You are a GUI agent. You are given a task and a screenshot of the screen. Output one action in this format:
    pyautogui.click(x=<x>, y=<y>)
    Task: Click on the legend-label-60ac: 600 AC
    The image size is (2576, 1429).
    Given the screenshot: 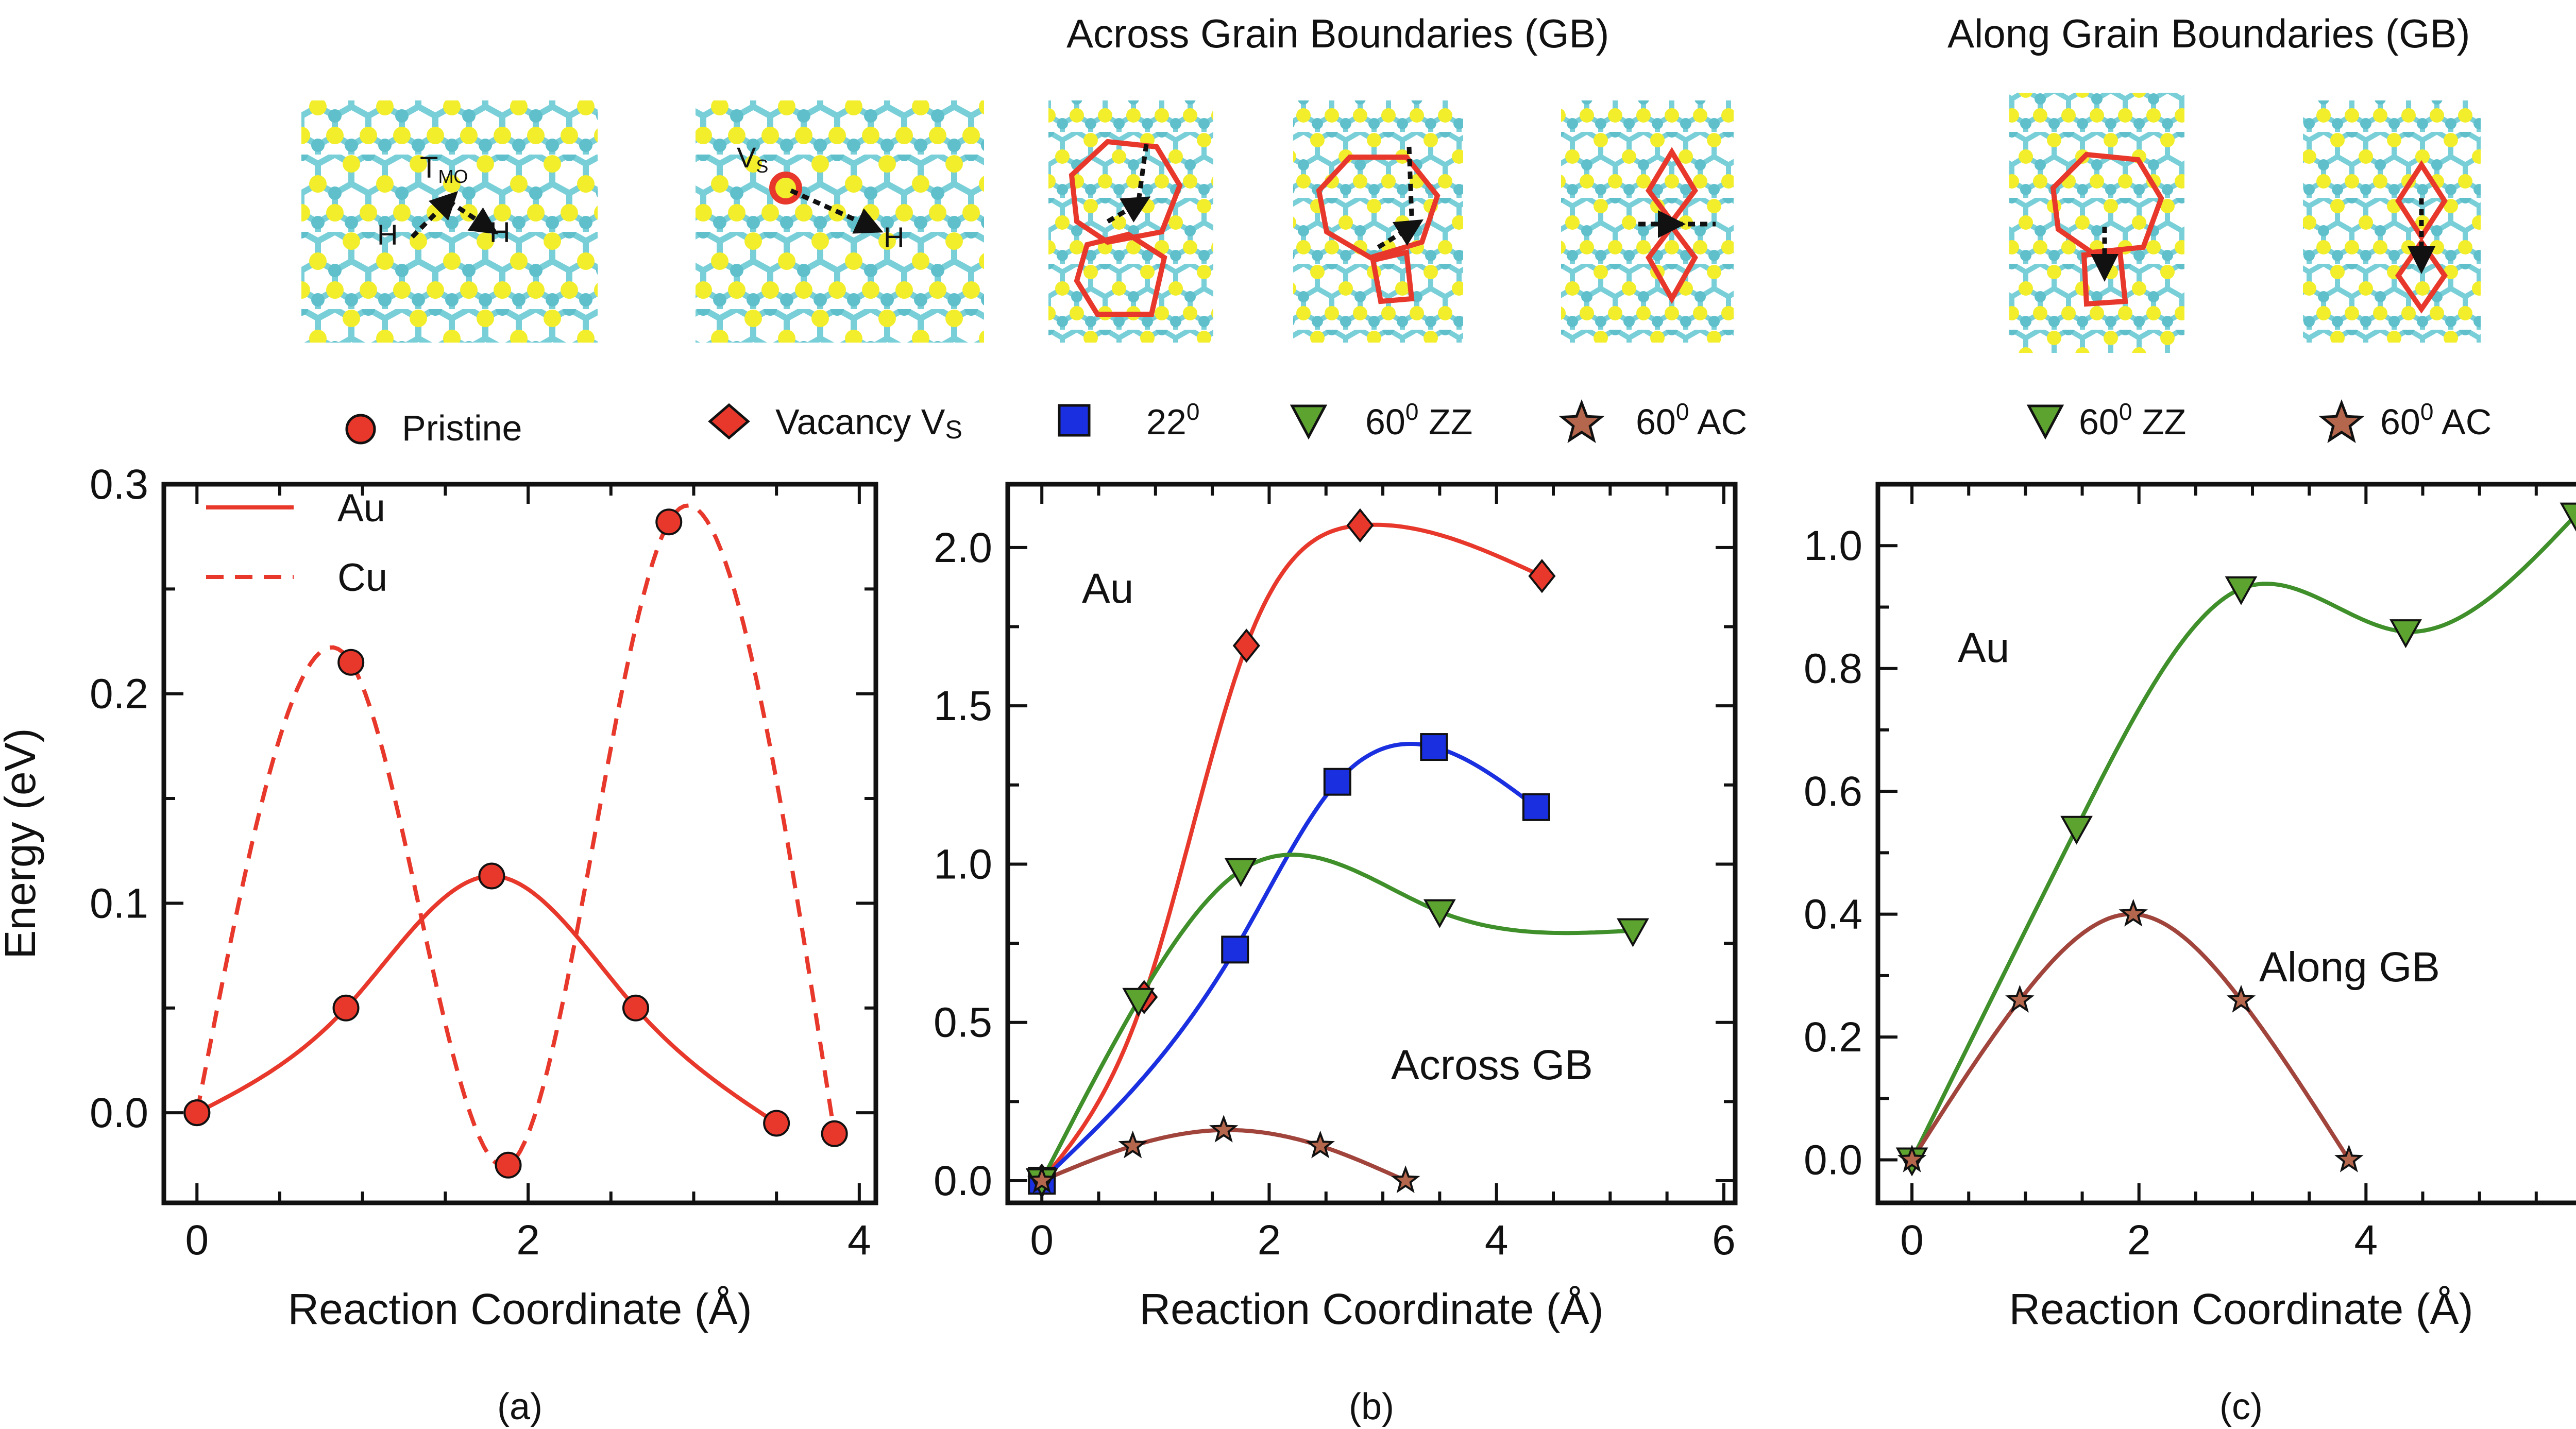 What is the action you would take?
    pyautogui.click(x=1691, y=420)
    